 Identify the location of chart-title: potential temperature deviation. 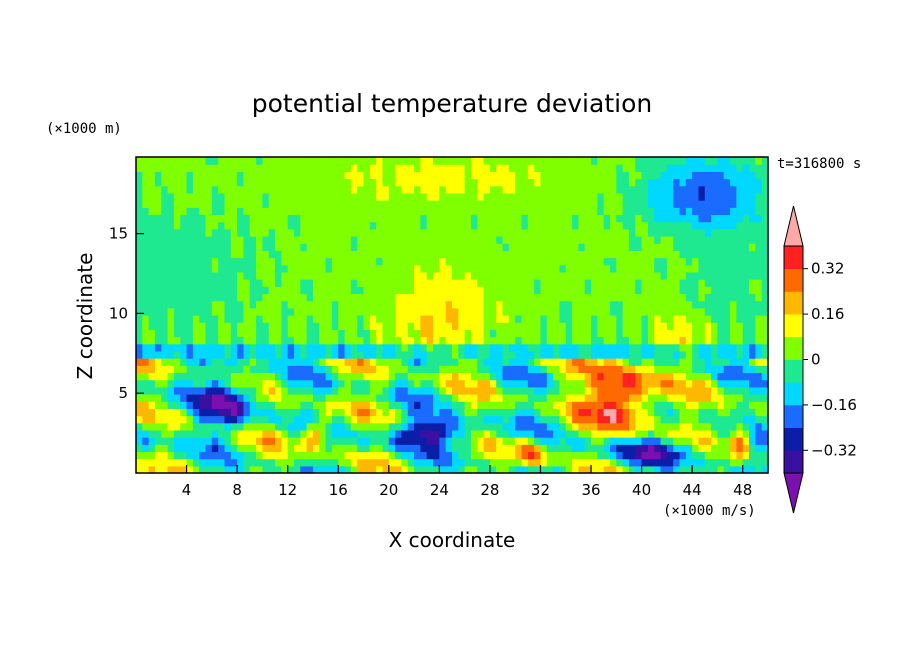
(452, 103).